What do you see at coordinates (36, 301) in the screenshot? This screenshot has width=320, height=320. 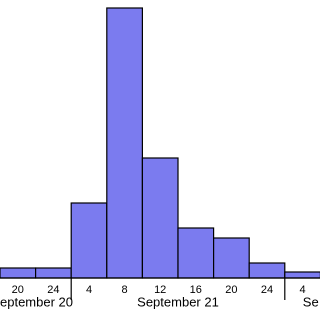 I see `group-label: eptember 20` at bounding box center [36, 301].